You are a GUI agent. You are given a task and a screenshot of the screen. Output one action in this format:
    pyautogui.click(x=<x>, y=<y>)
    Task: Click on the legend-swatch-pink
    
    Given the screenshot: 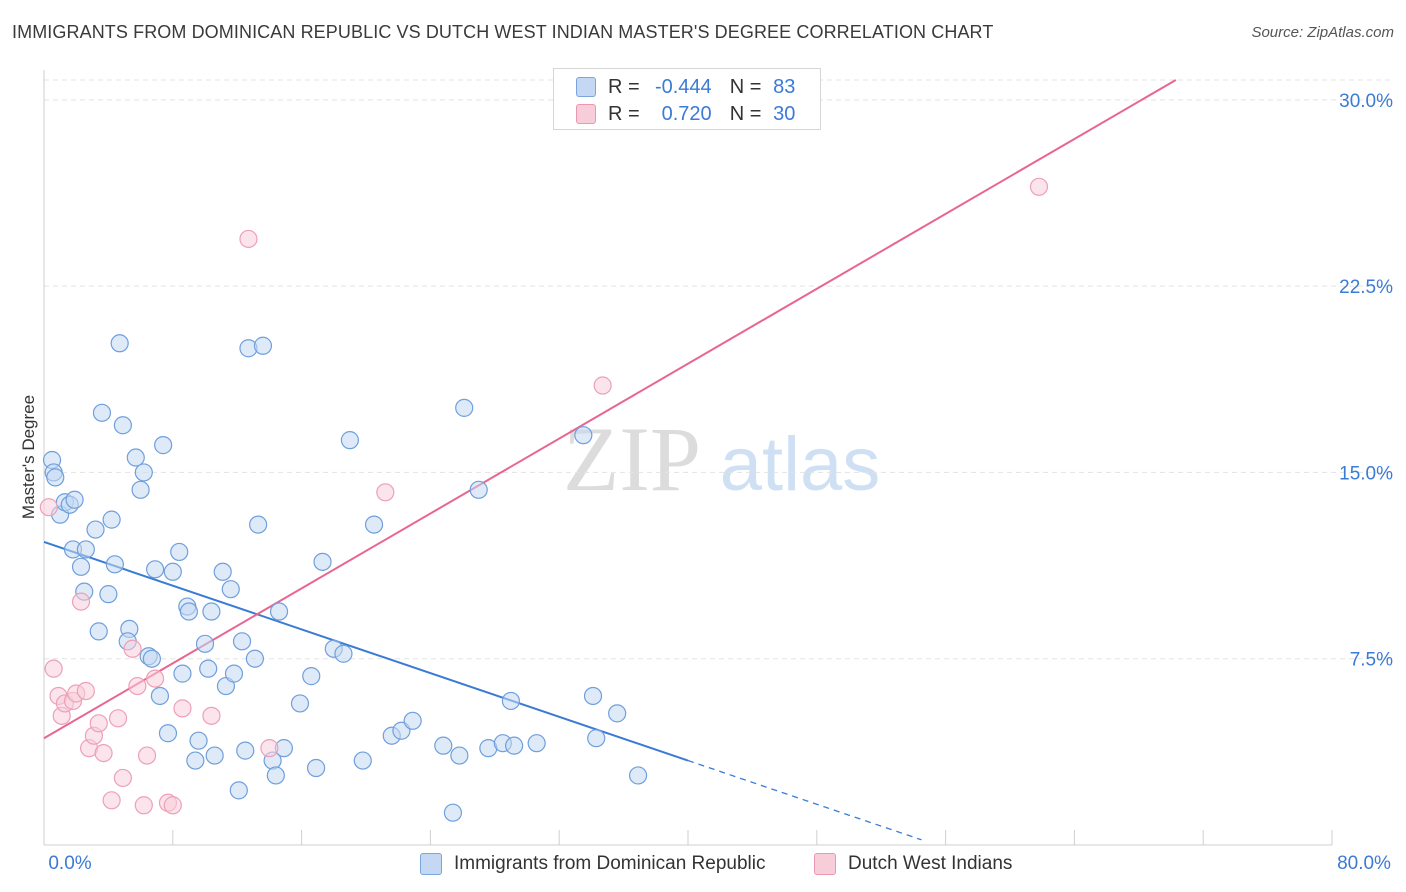 What is the action you would take?
    pyautogui.click(x=586, y=114)
    